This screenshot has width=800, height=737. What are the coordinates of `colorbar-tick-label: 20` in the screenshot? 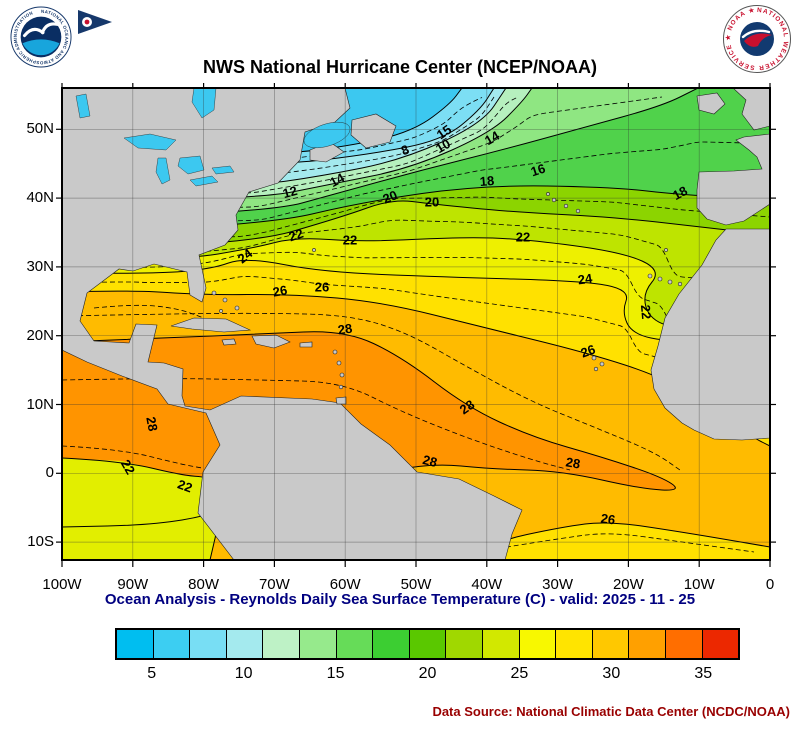 It's located at (427, 673).